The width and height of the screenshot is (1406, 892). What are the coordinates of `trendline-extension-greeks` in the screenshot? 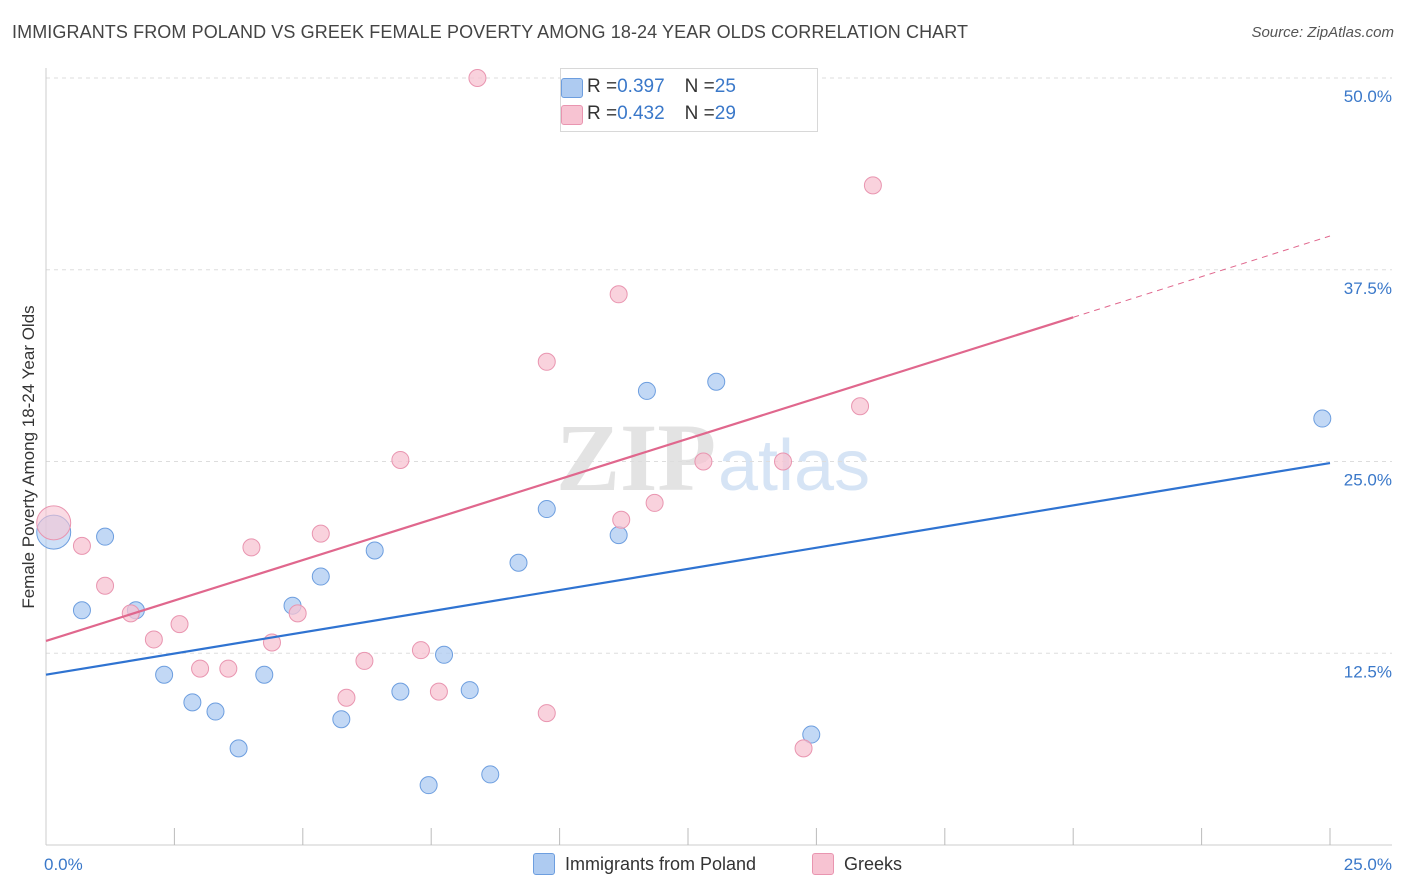 It's located at (1202, 276).